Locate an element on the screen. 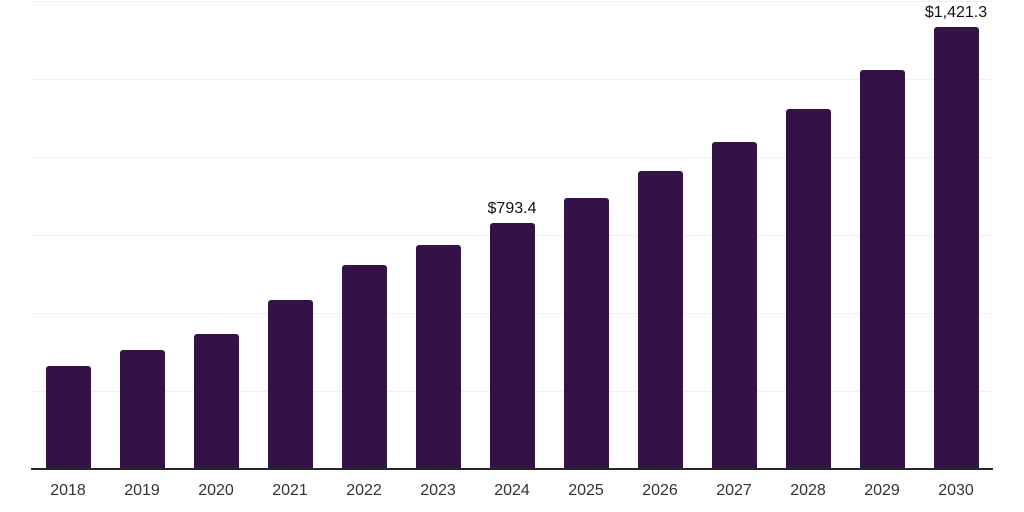 This screenshot has height=512, width=1024. bar-slot-2028 is located at coordinates (808, 235).